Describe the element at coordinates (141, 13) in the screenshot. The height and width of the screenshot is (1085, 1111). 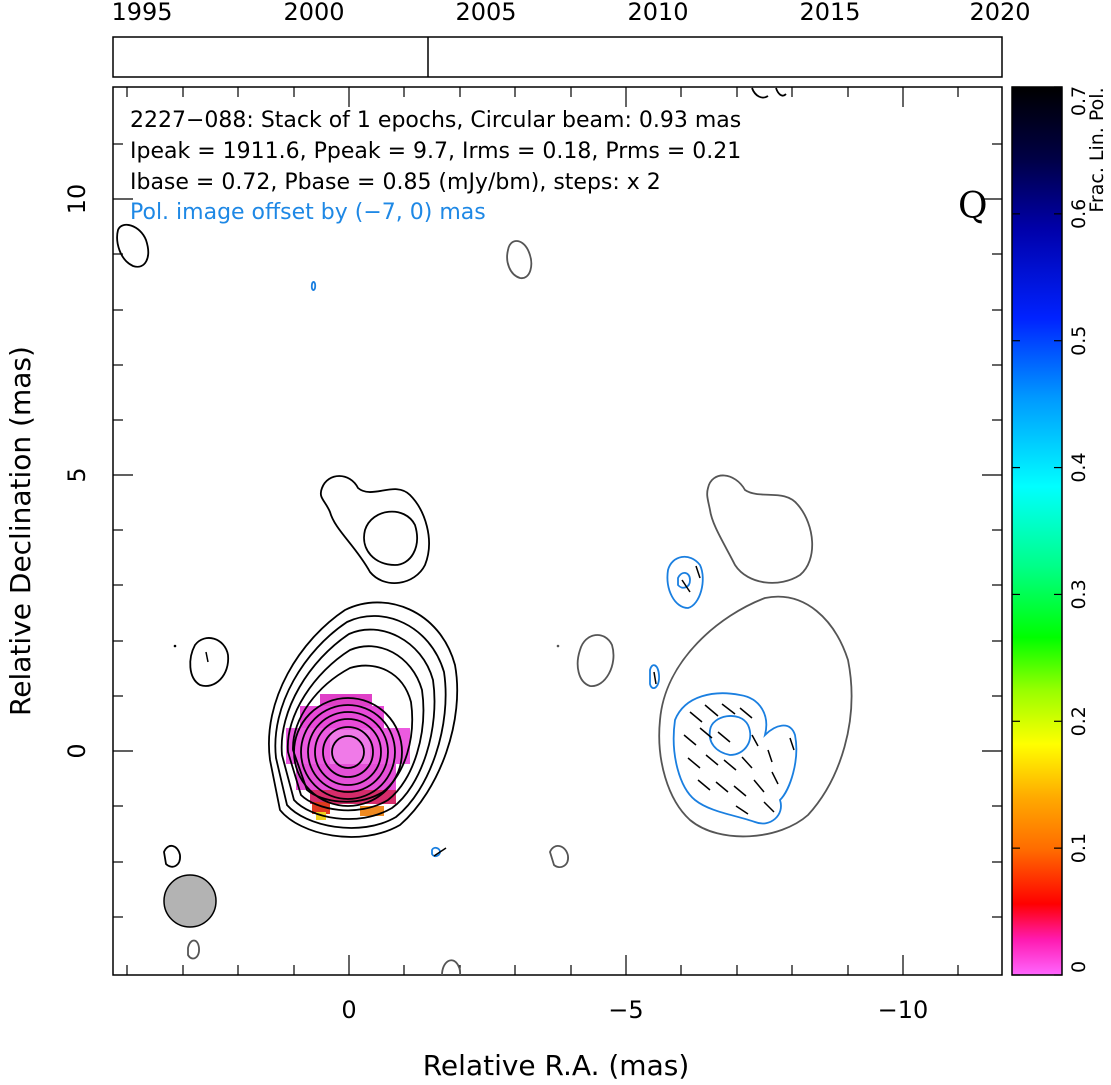
I see `timeline-year-label: 1995` at that location.